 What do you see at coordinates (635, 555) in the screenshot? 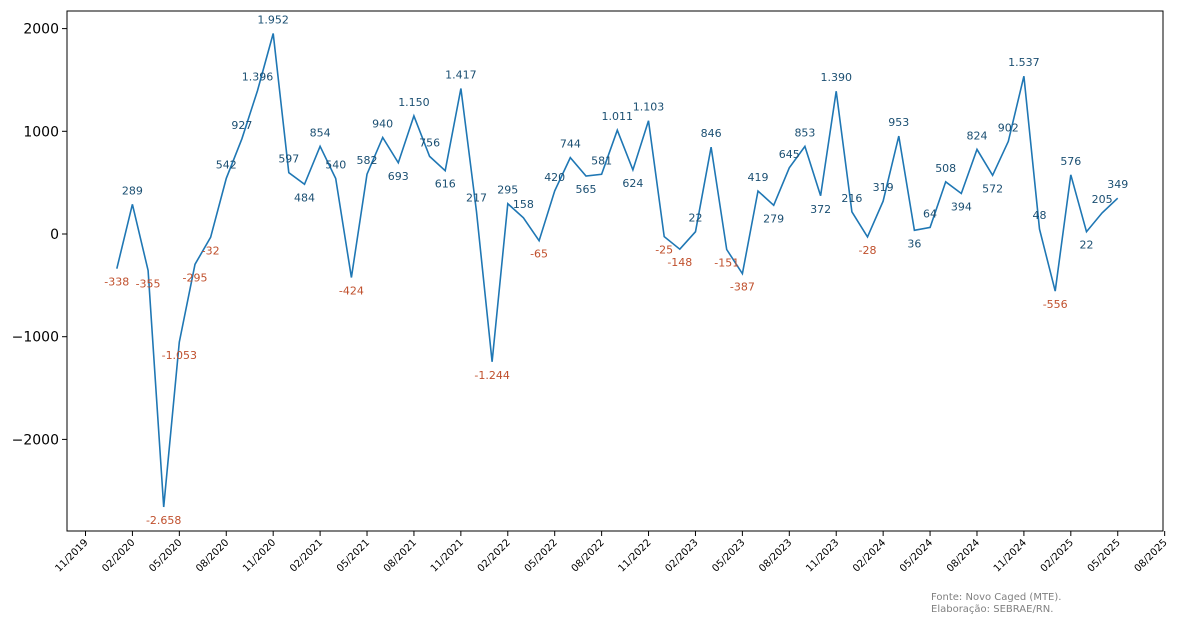
I see `x-tick-label: 11/2022` at bounding box center [635, 555].